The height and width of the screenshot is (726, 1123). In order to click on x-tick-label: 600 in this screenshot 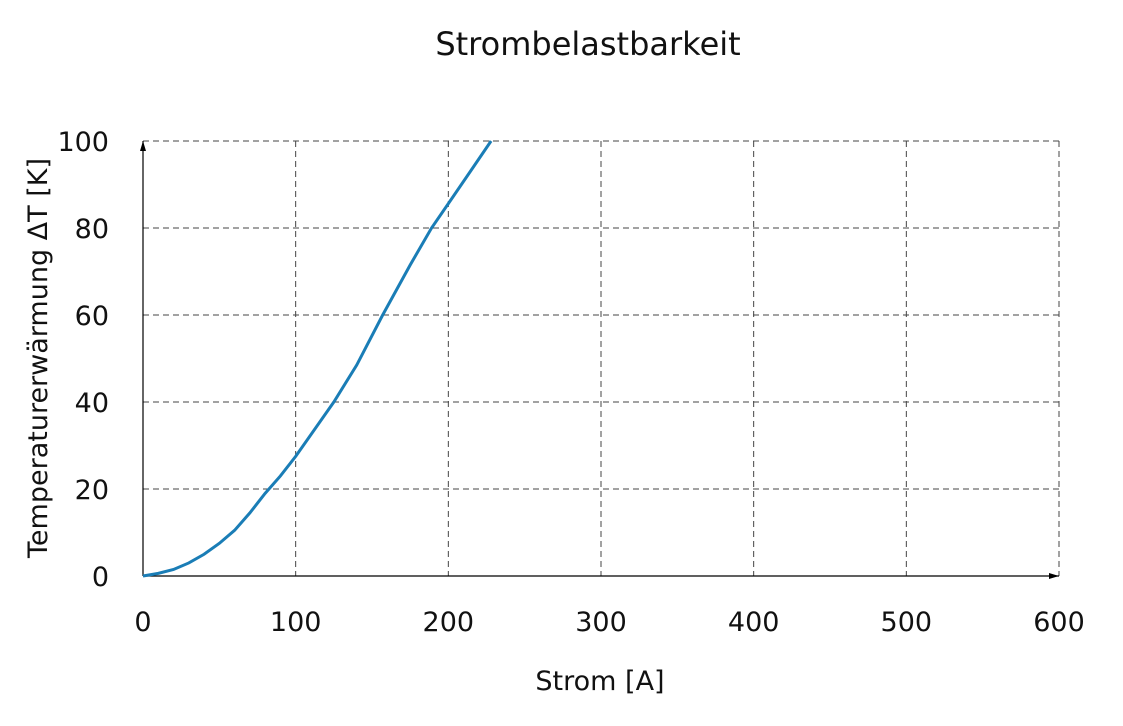, I will do `click(1059, 622)`.